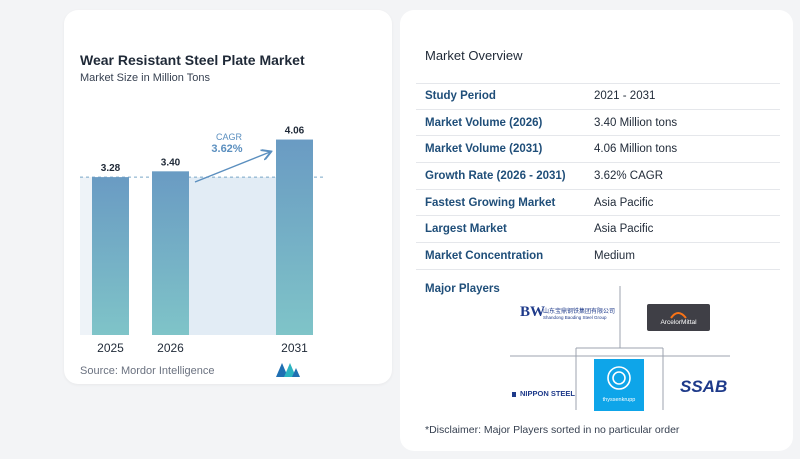  What do you see at coordinates (192, 60) in the screenshot?
I see `chart-title: Wear Resistant Steel Plate Market` at bounding box center [192, 60].